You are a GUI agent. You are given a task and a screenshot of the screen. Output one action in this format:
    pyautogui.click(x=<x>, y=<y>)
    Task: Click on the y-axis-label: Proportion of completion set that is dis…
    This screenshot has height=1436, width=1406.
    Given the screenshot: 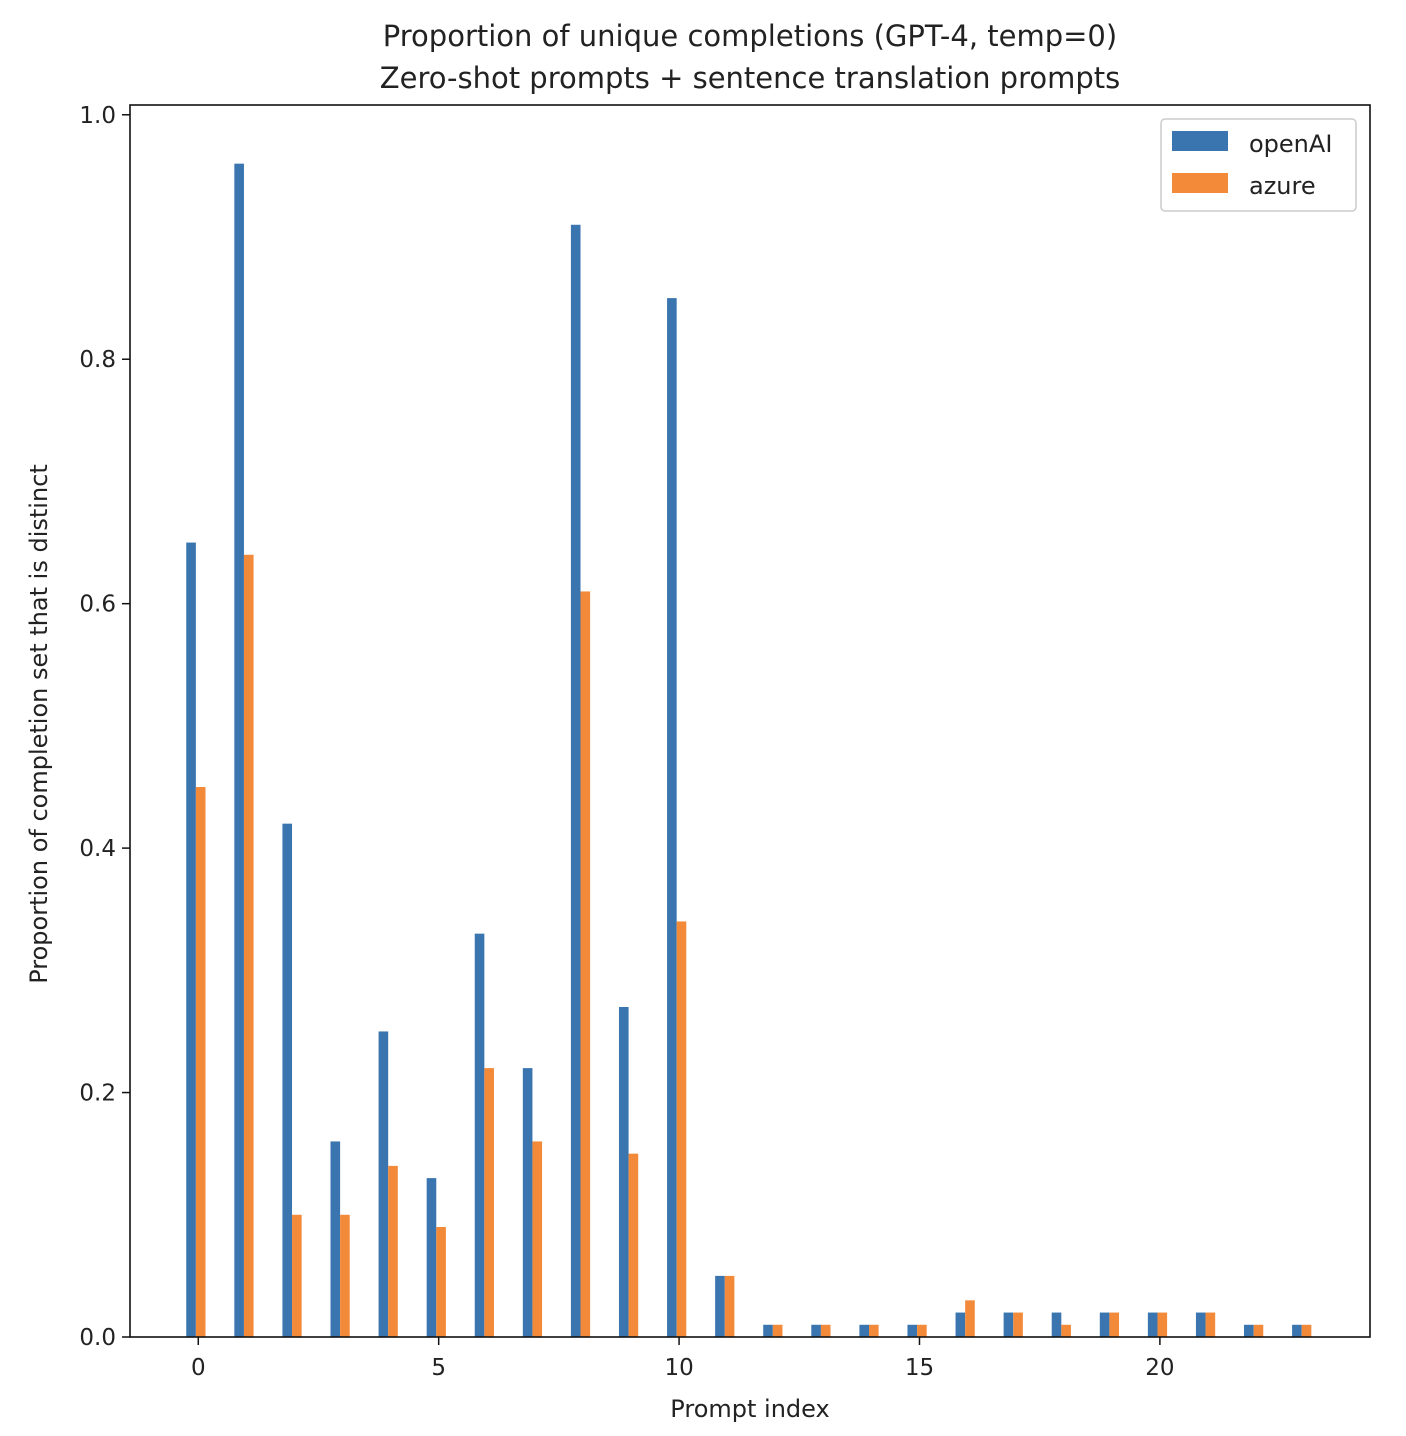 What is the action you would take?
    pyautogui.click(x=39, y=724)
    